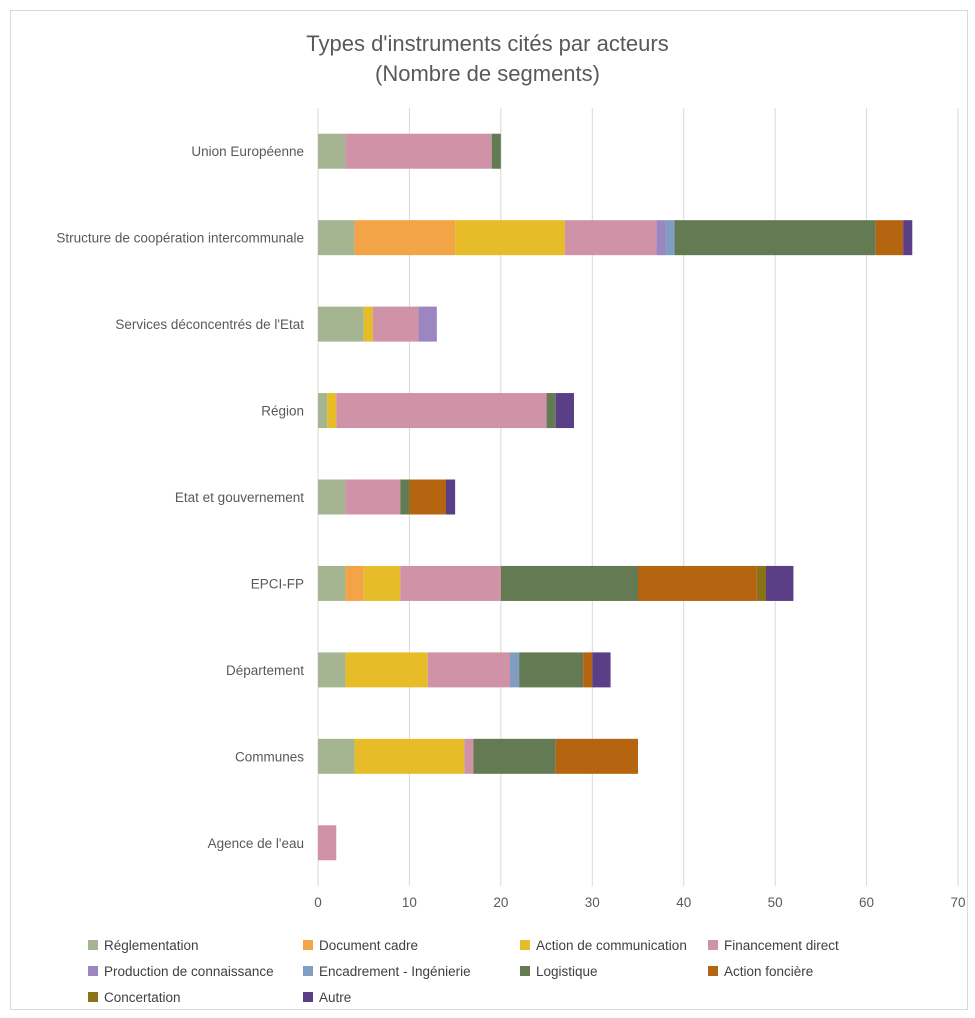  What do you see at coordinates (781, 945) in the screenshot?
I see `legend-label: Financement direct` at bounding box center [781, 945].